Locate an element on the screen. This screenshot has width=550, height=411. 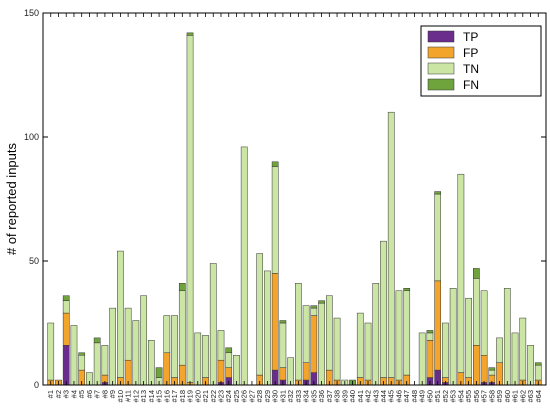
legend-label-tn: TN is located at coordinates (471, 69).